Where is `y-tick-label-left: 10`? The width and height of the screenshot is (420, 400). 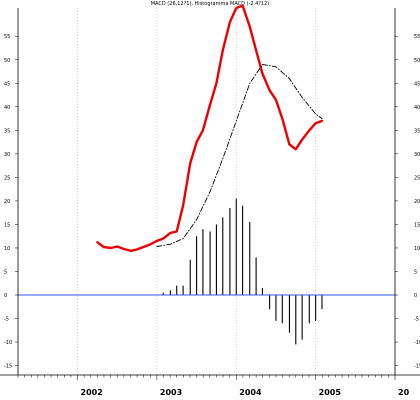
y-tick-label-left: 10 is located at coordinates (7, 249).